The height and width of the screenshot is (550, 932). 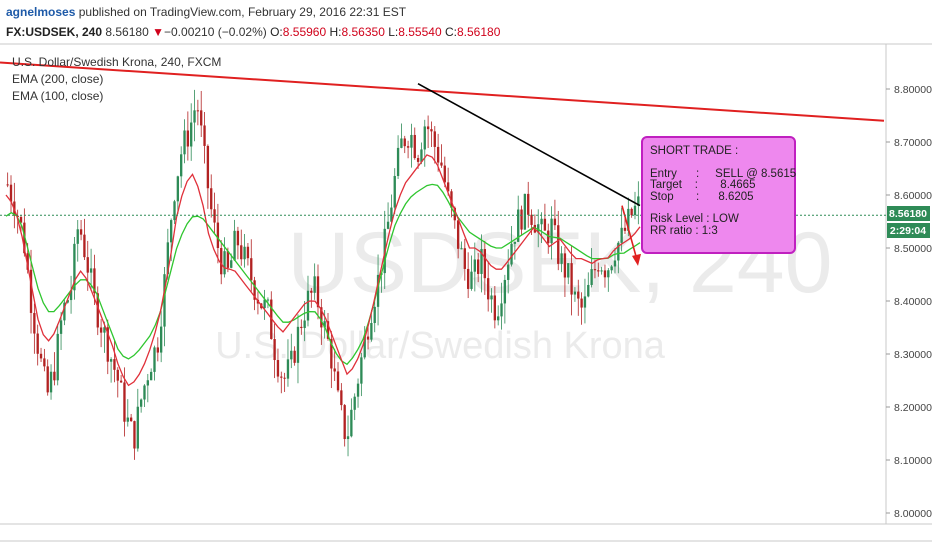 What do you see at coordinates (908, 230) in the screenshot?
I see `countdown-tag: 2:29:04` at bounding box center [908, 230].